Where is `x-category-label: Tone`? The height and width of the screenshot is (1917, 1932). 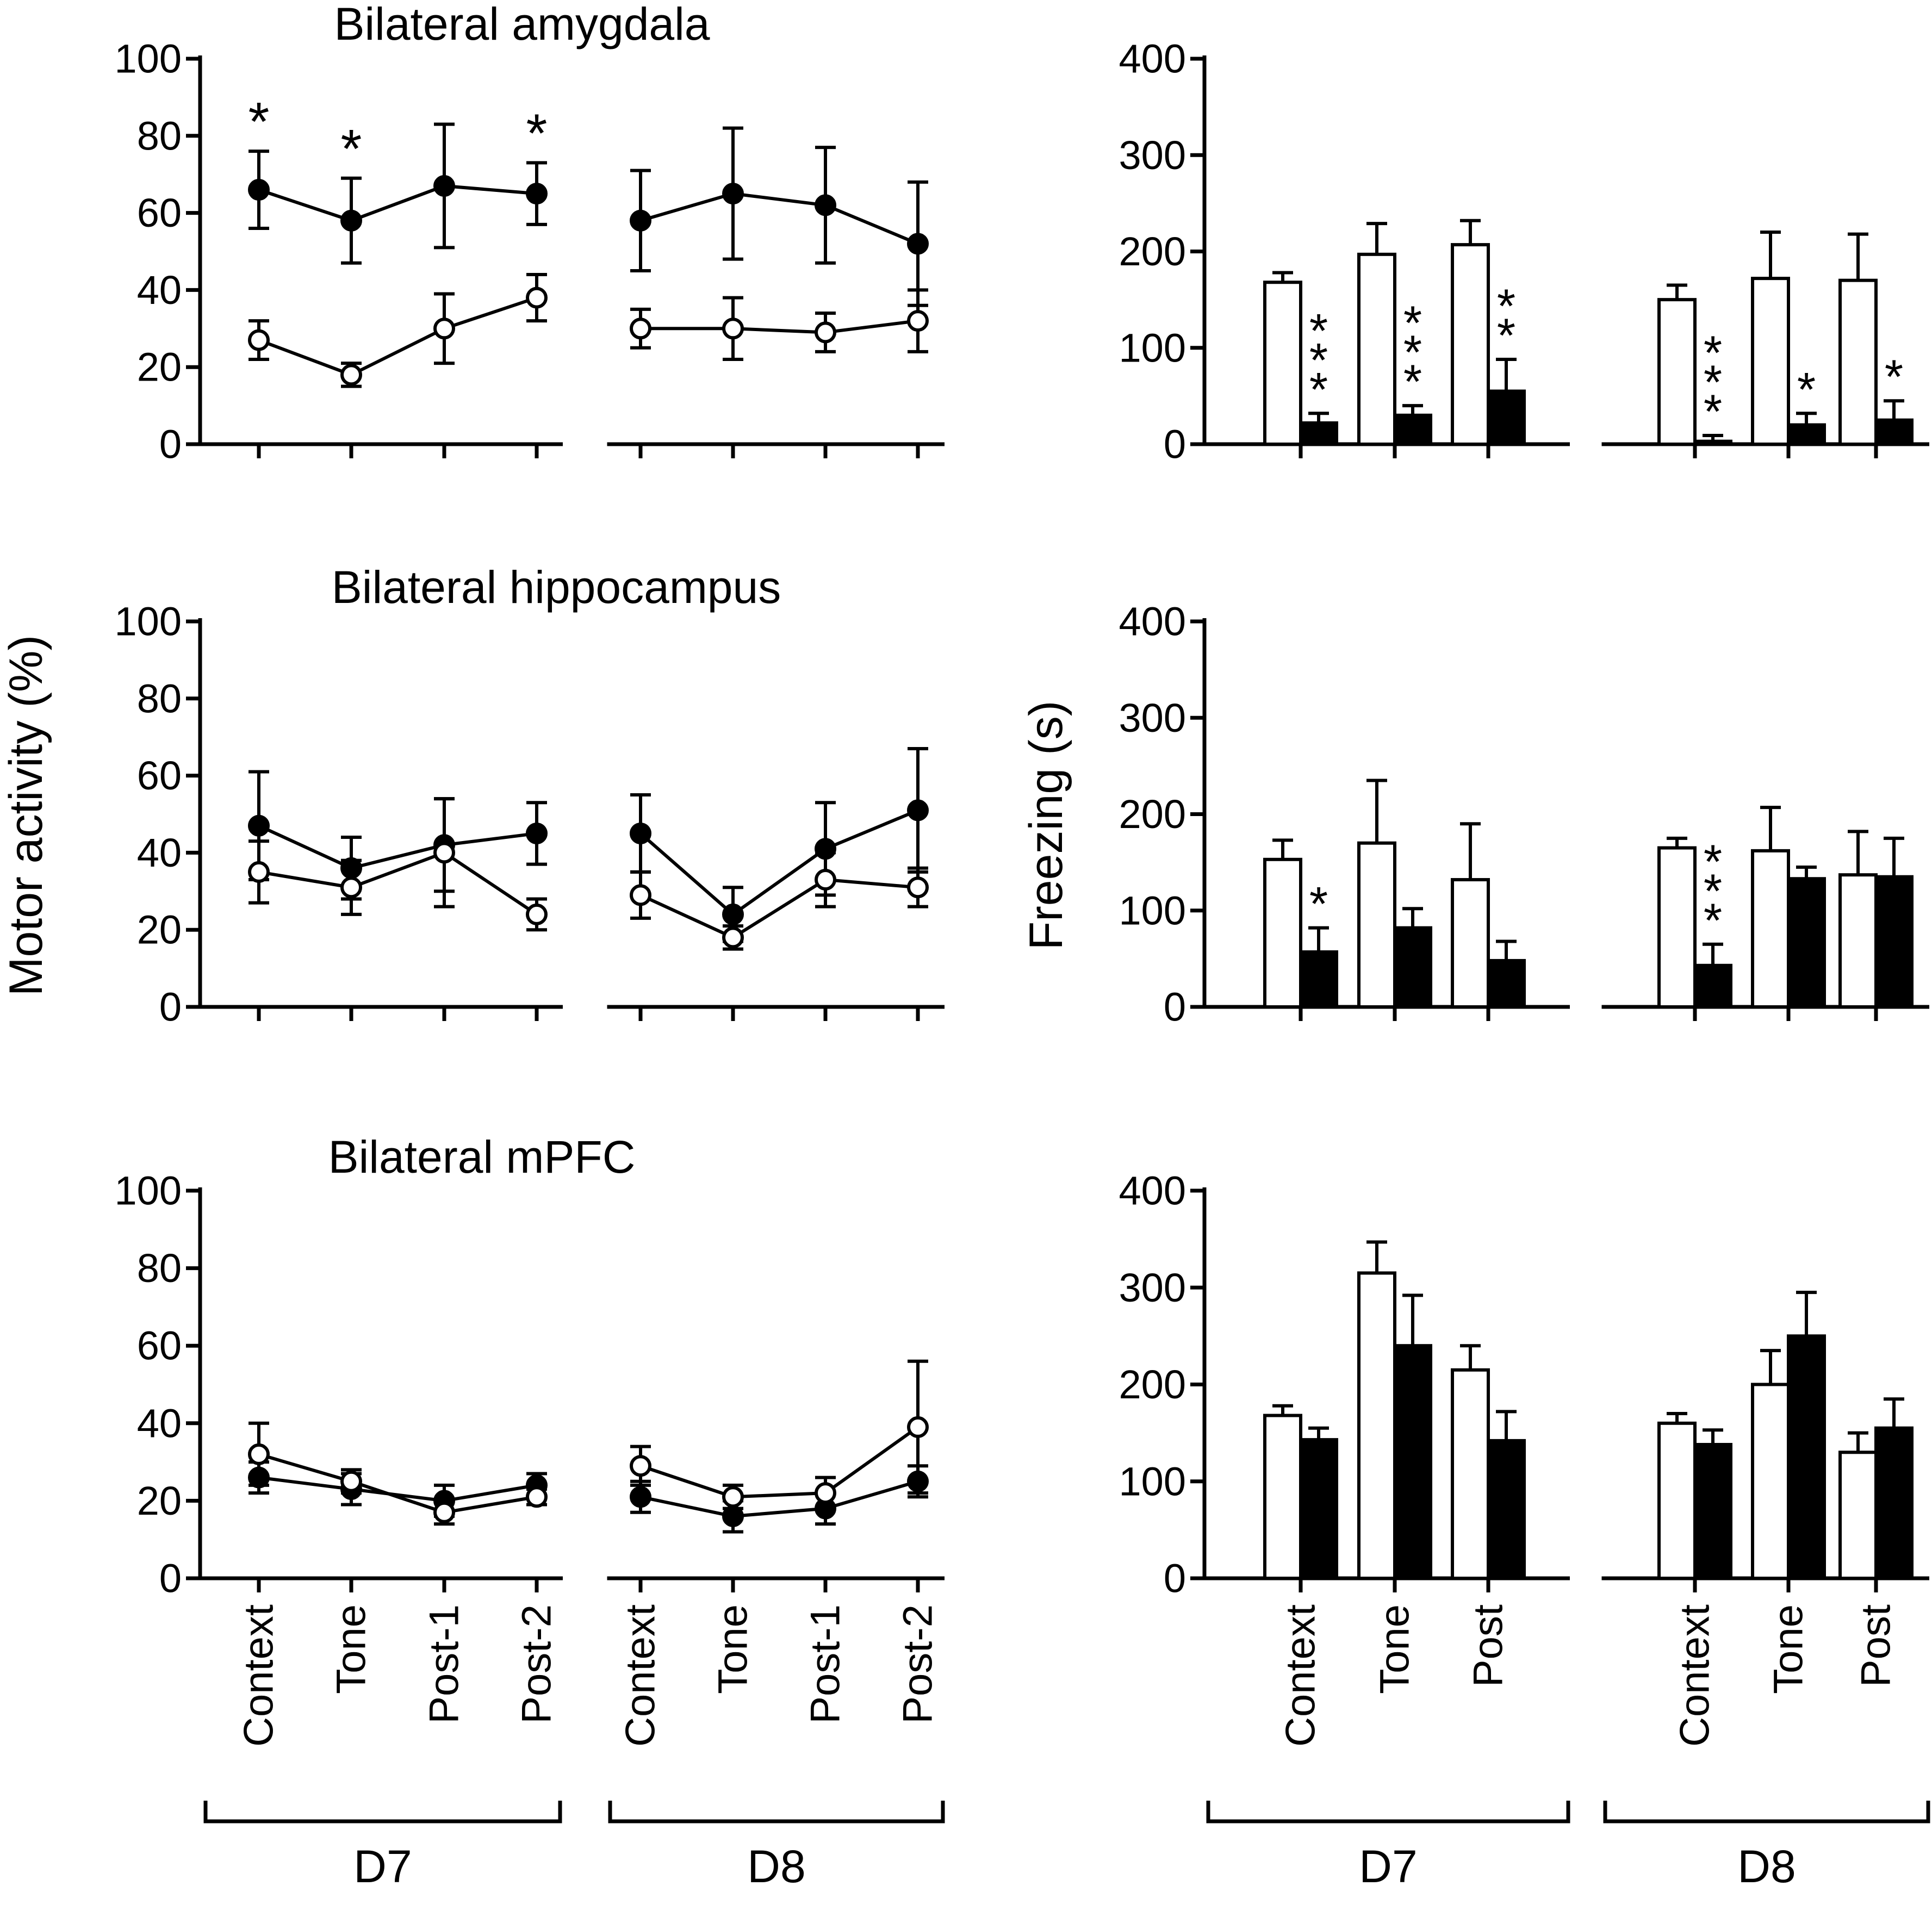
x-category-label: Tone is located at coordinates (1789, 1649).